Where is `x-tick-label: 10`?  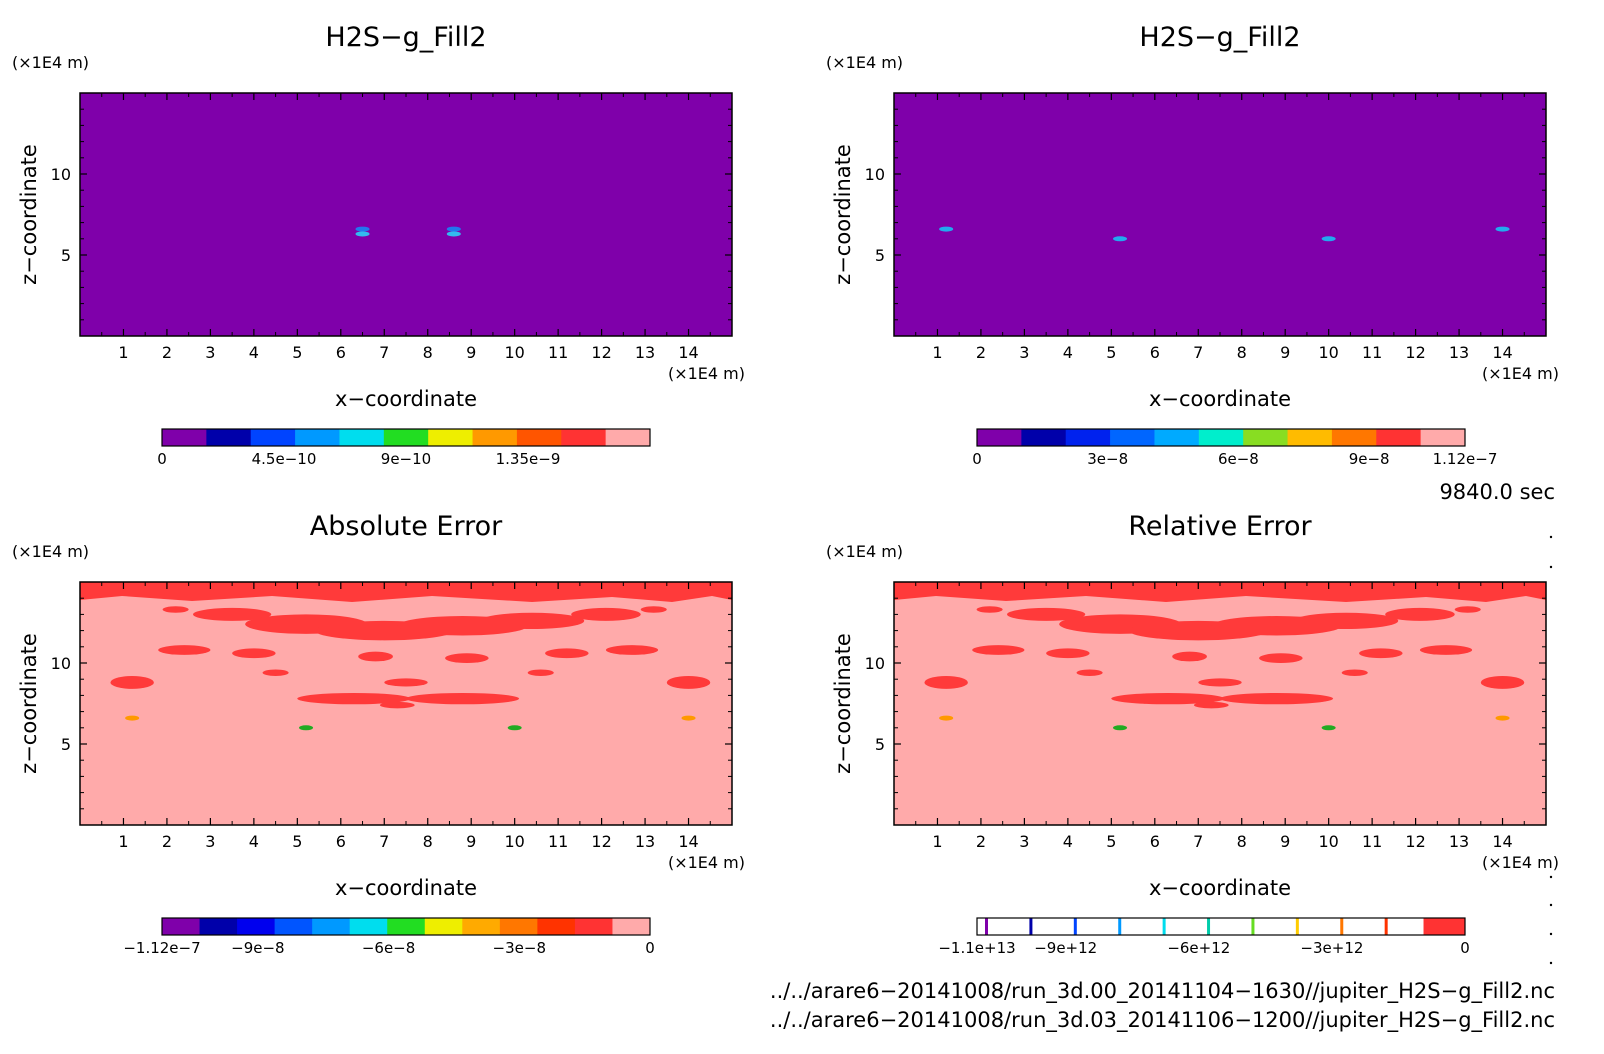
x-tick-label: 10 is located at coordinates (514, 841).